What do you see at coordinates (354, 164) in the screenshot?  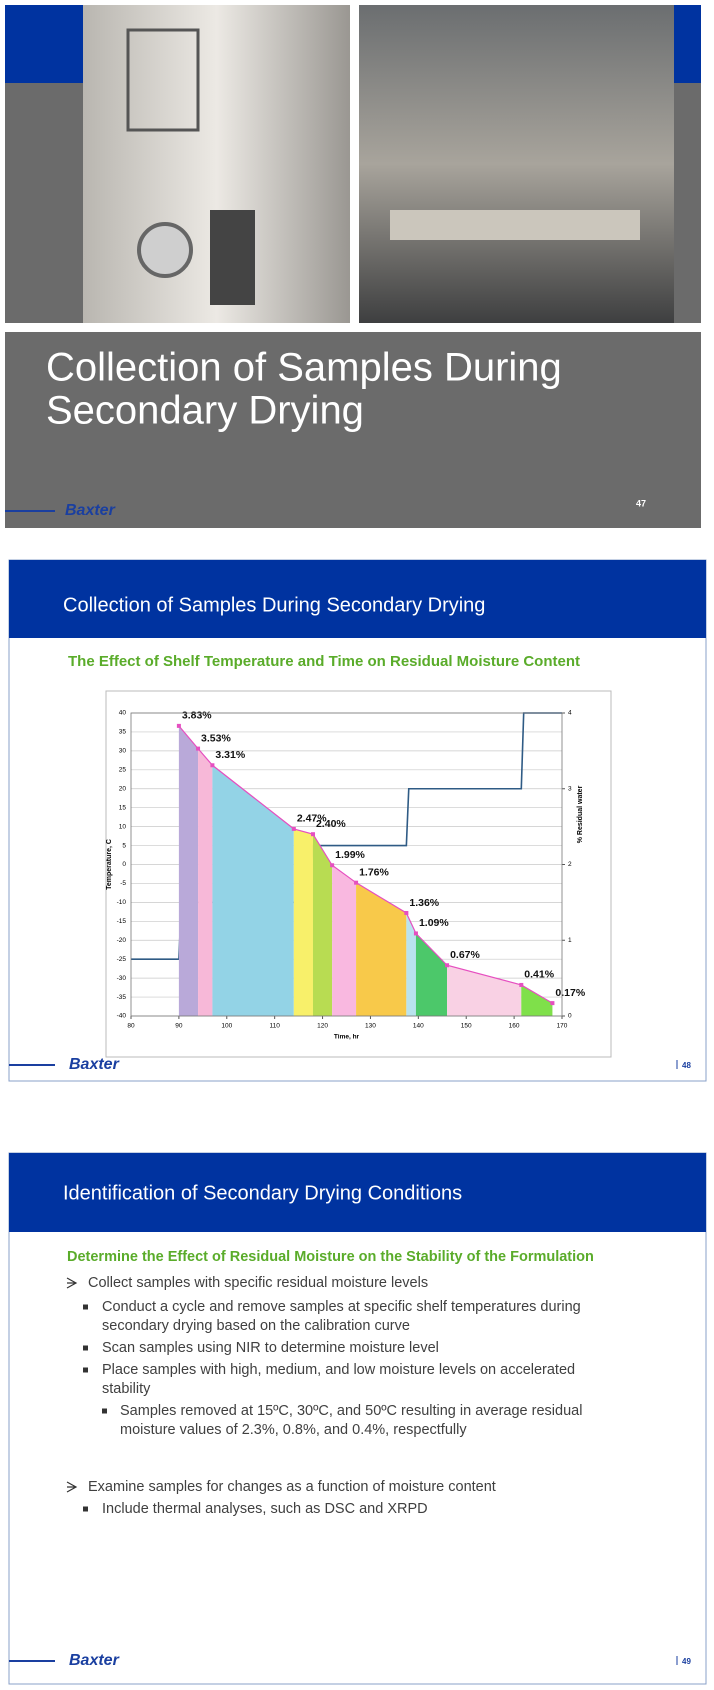 I see `gap` at bounding box center [354, 164].